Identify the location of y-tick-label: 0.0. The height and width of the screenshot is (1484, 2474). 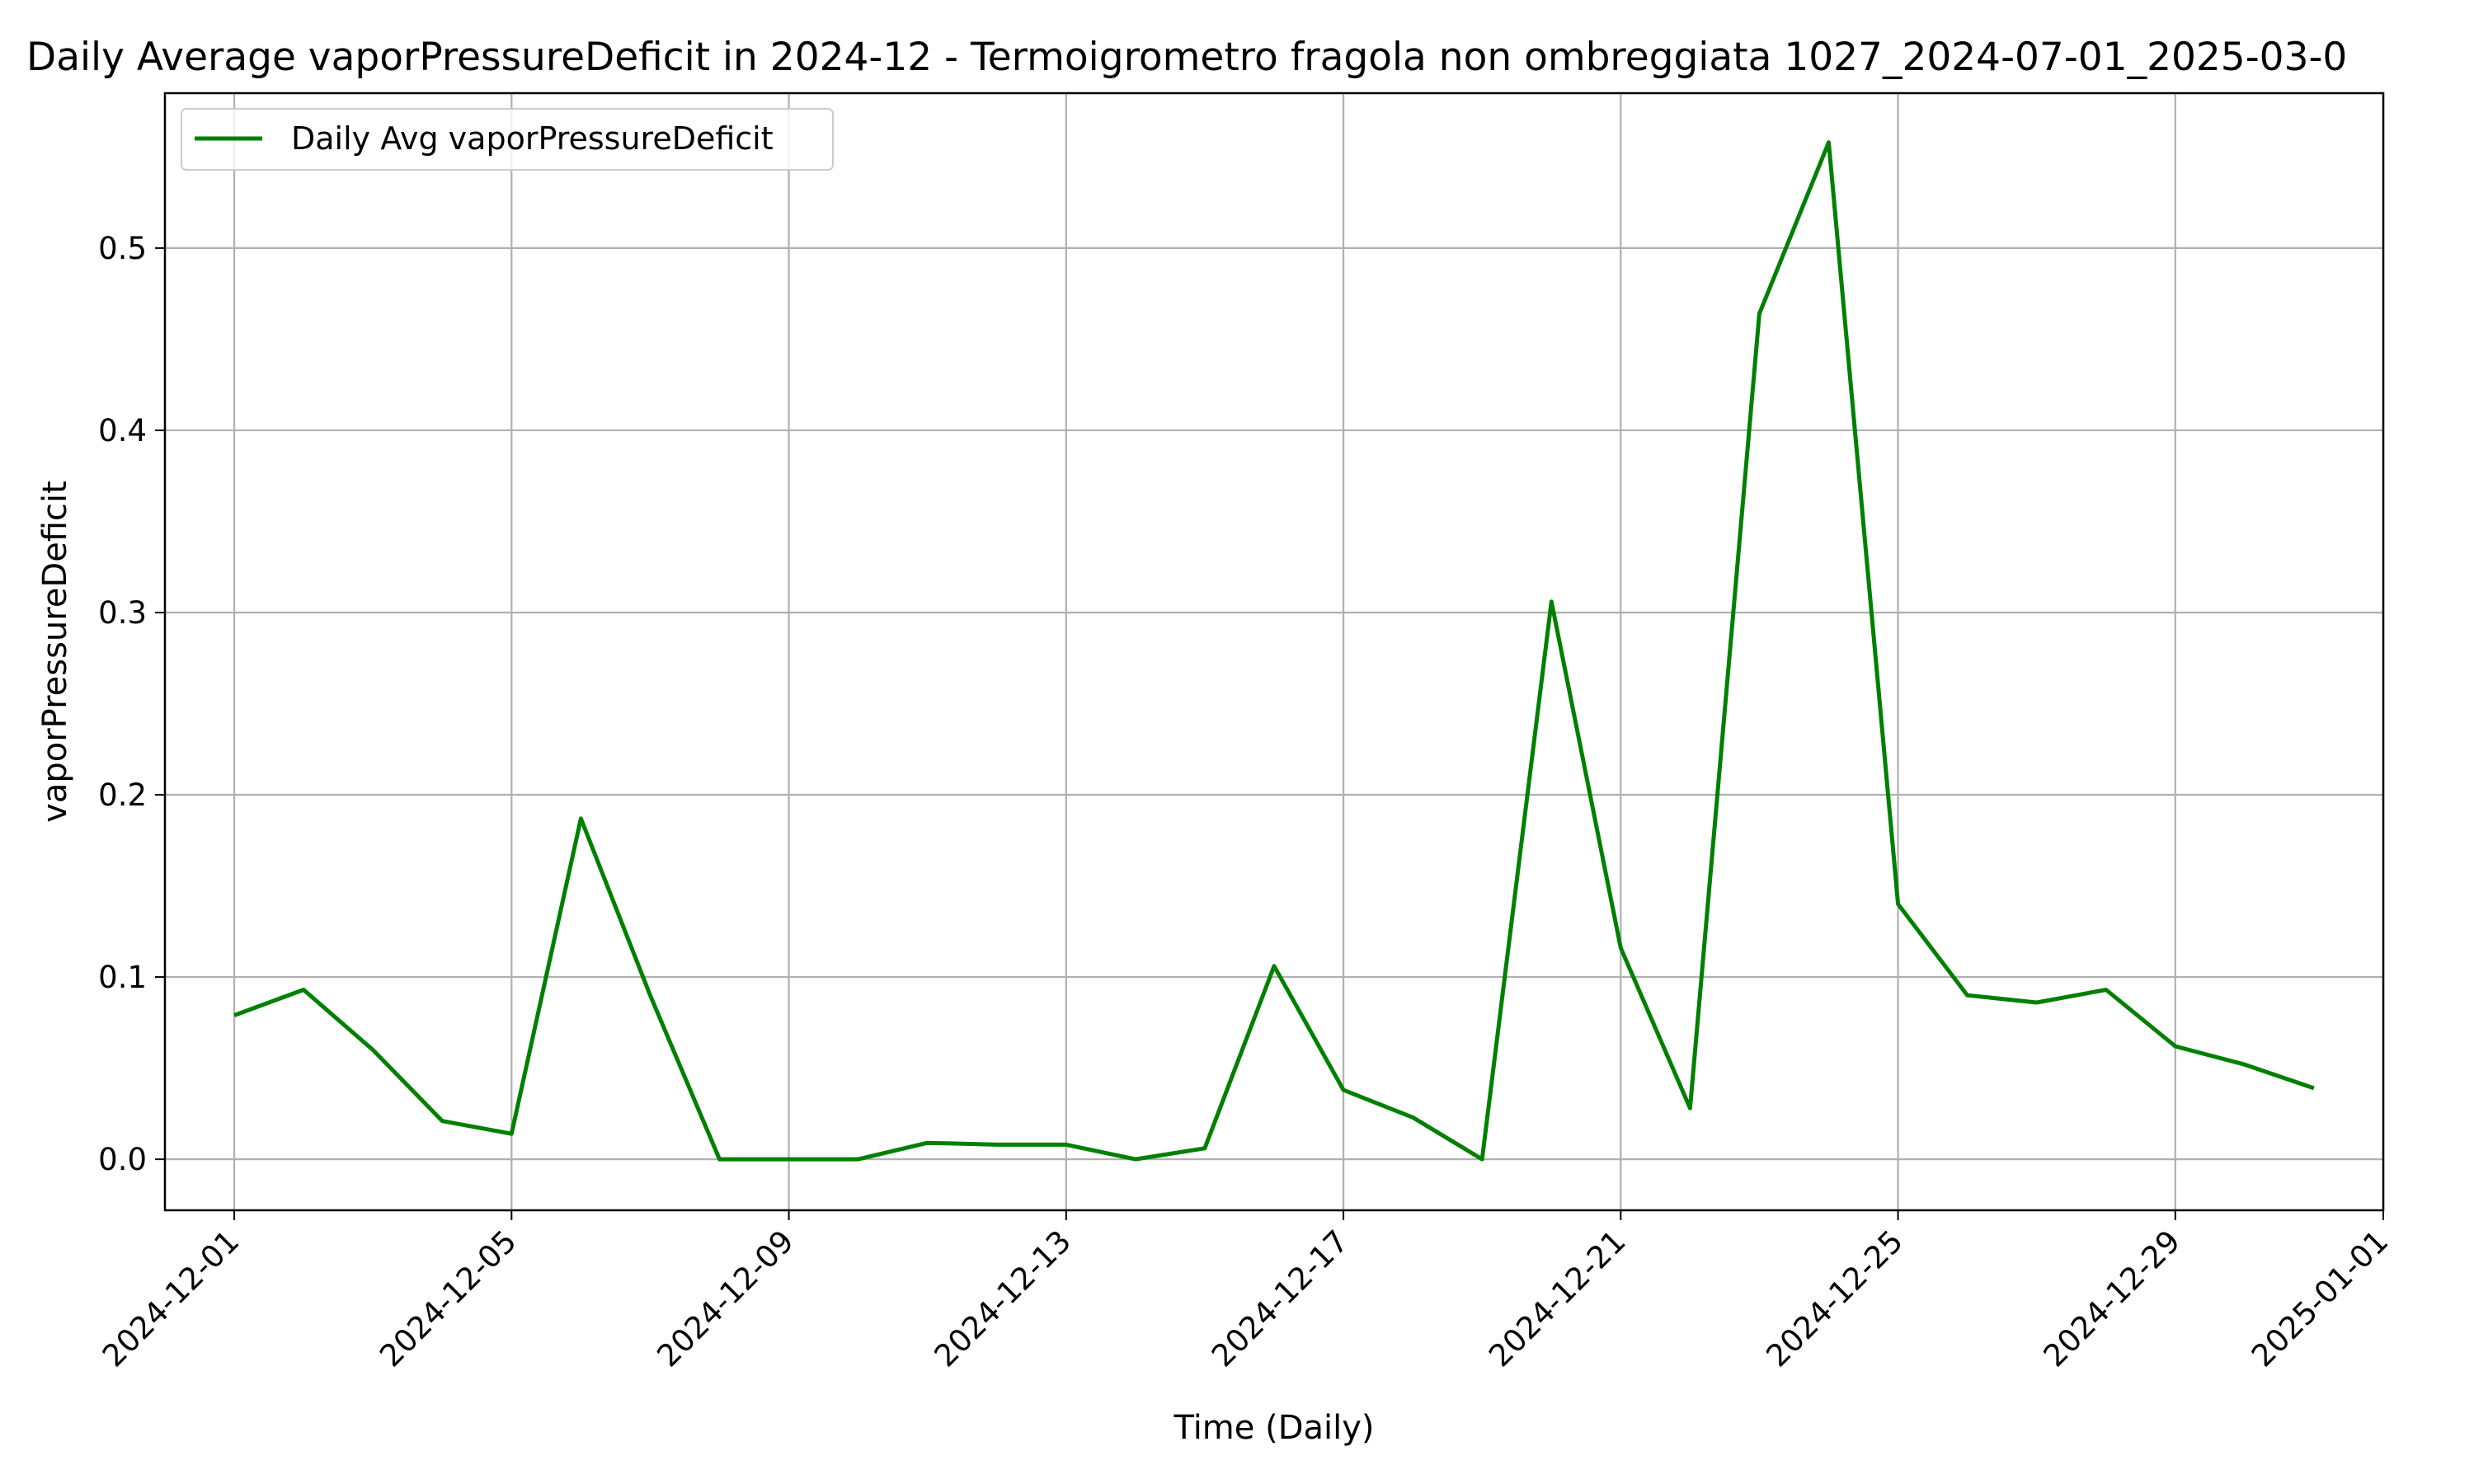
(122, 1159).